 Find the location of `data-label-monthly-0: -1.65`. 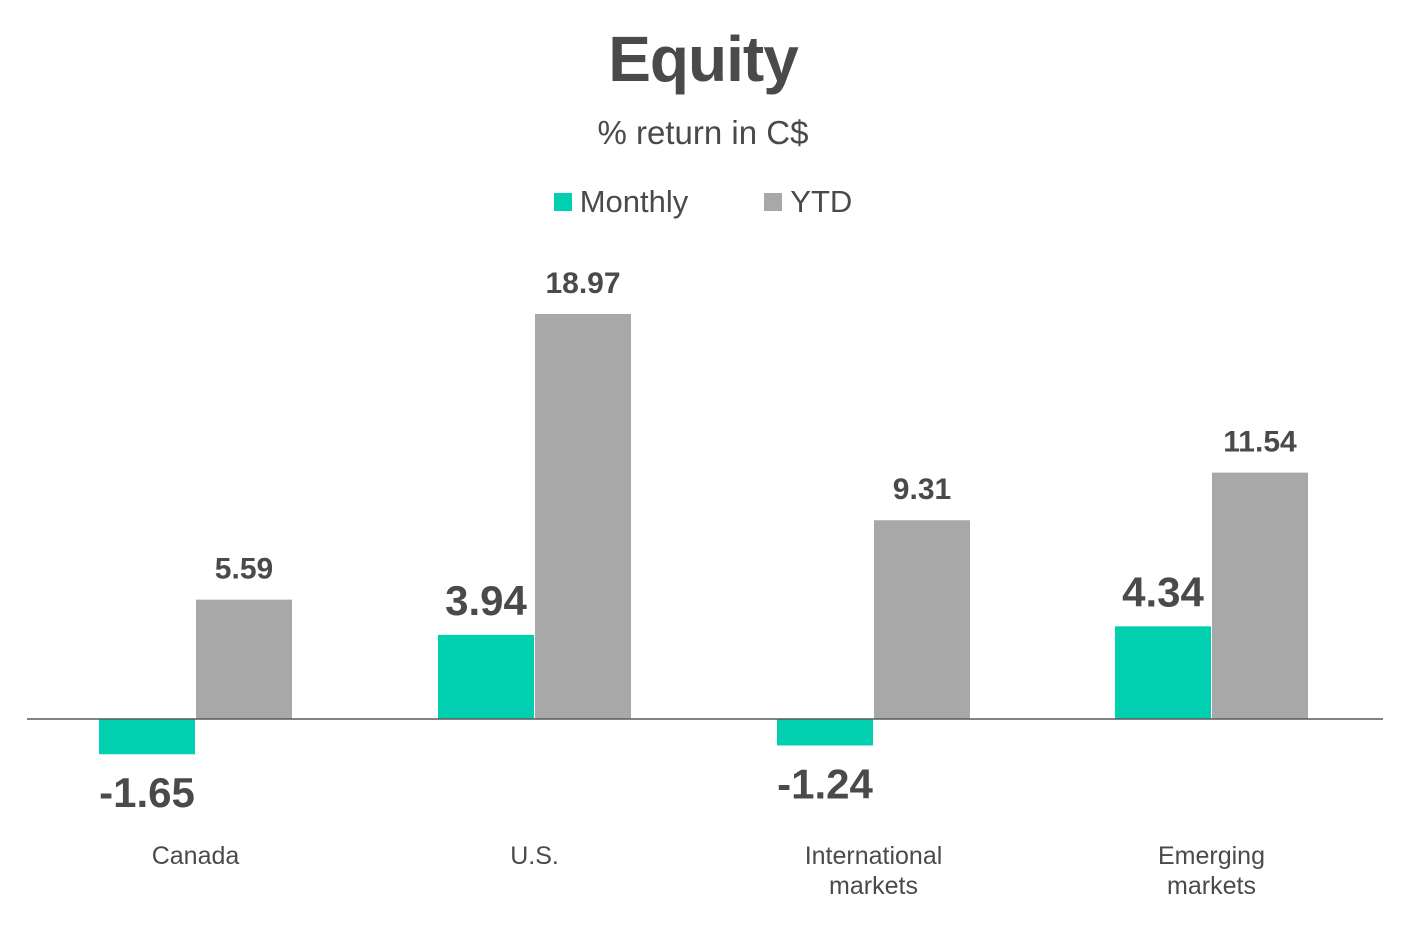

data-label-monthly-0: -1.65 is located at coordinates (147, 792).